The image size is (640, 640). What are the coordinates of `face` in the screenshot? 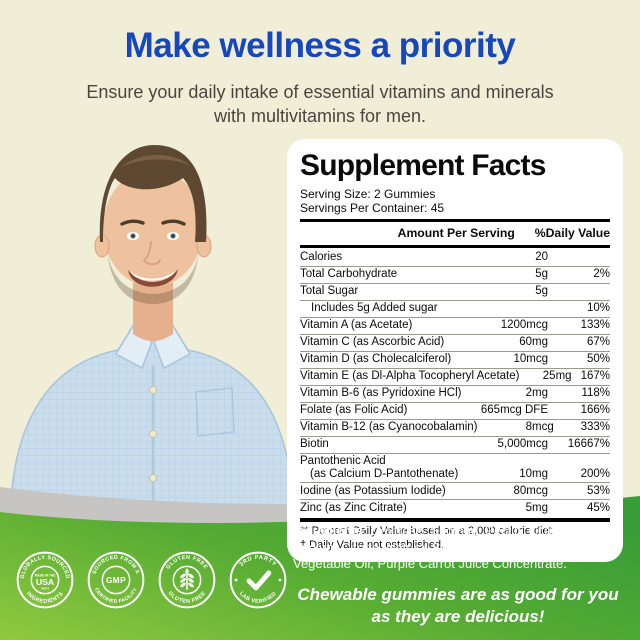 It's located at (153, 228).